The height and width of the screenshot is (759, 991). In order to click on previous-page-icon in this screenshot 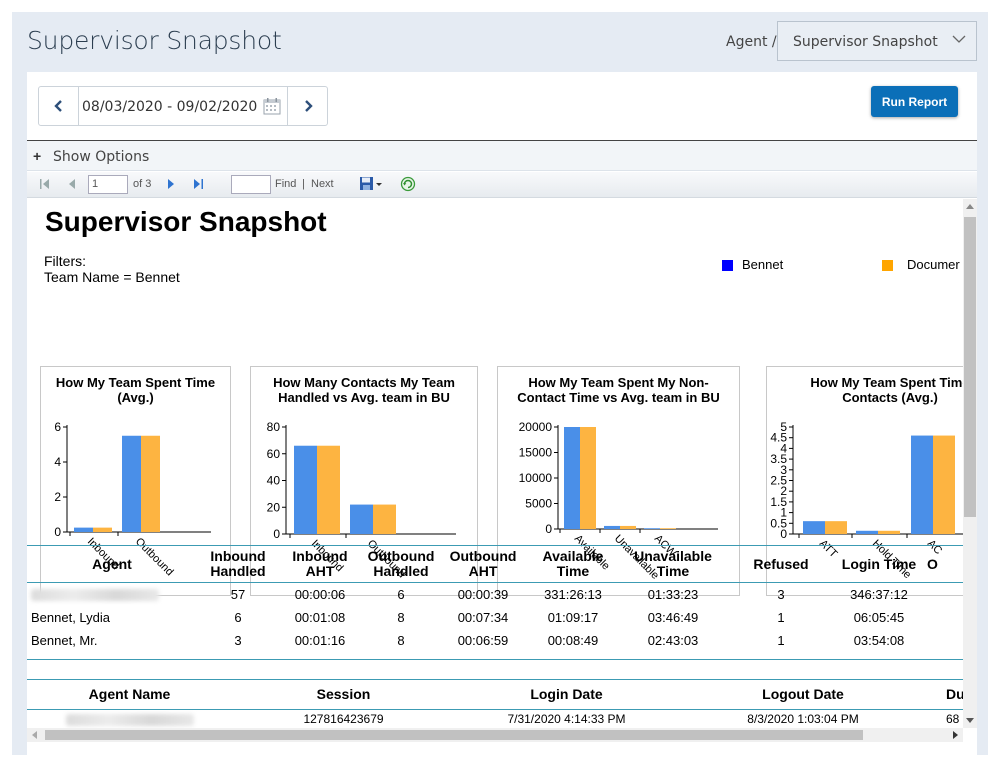, I will do `click(72, 184)`.